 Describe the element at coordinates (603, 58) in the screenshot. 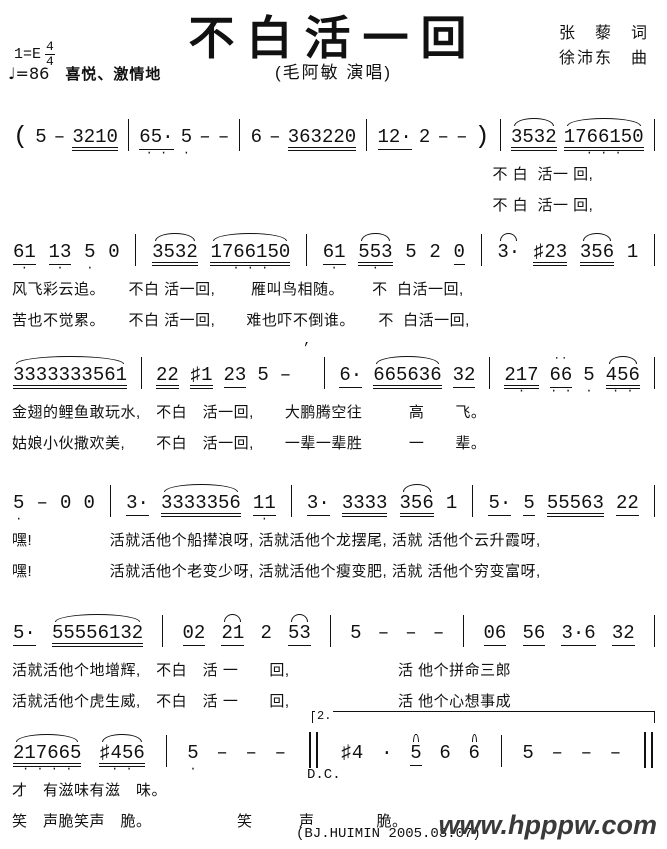

I see `composer-credit: 徐沛东 曲` at that location.